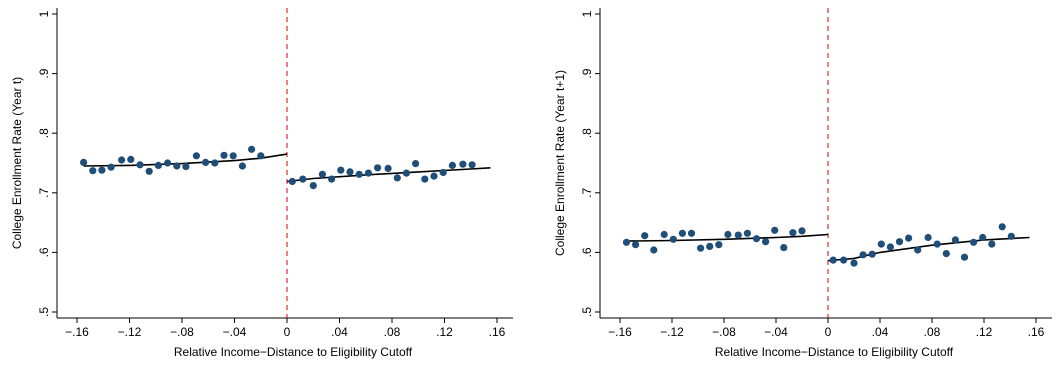  What do you see at coordinates (1036, 332) in the screenshot?
I see `x-tick-label: .16` at bounding box center [1036, 332].